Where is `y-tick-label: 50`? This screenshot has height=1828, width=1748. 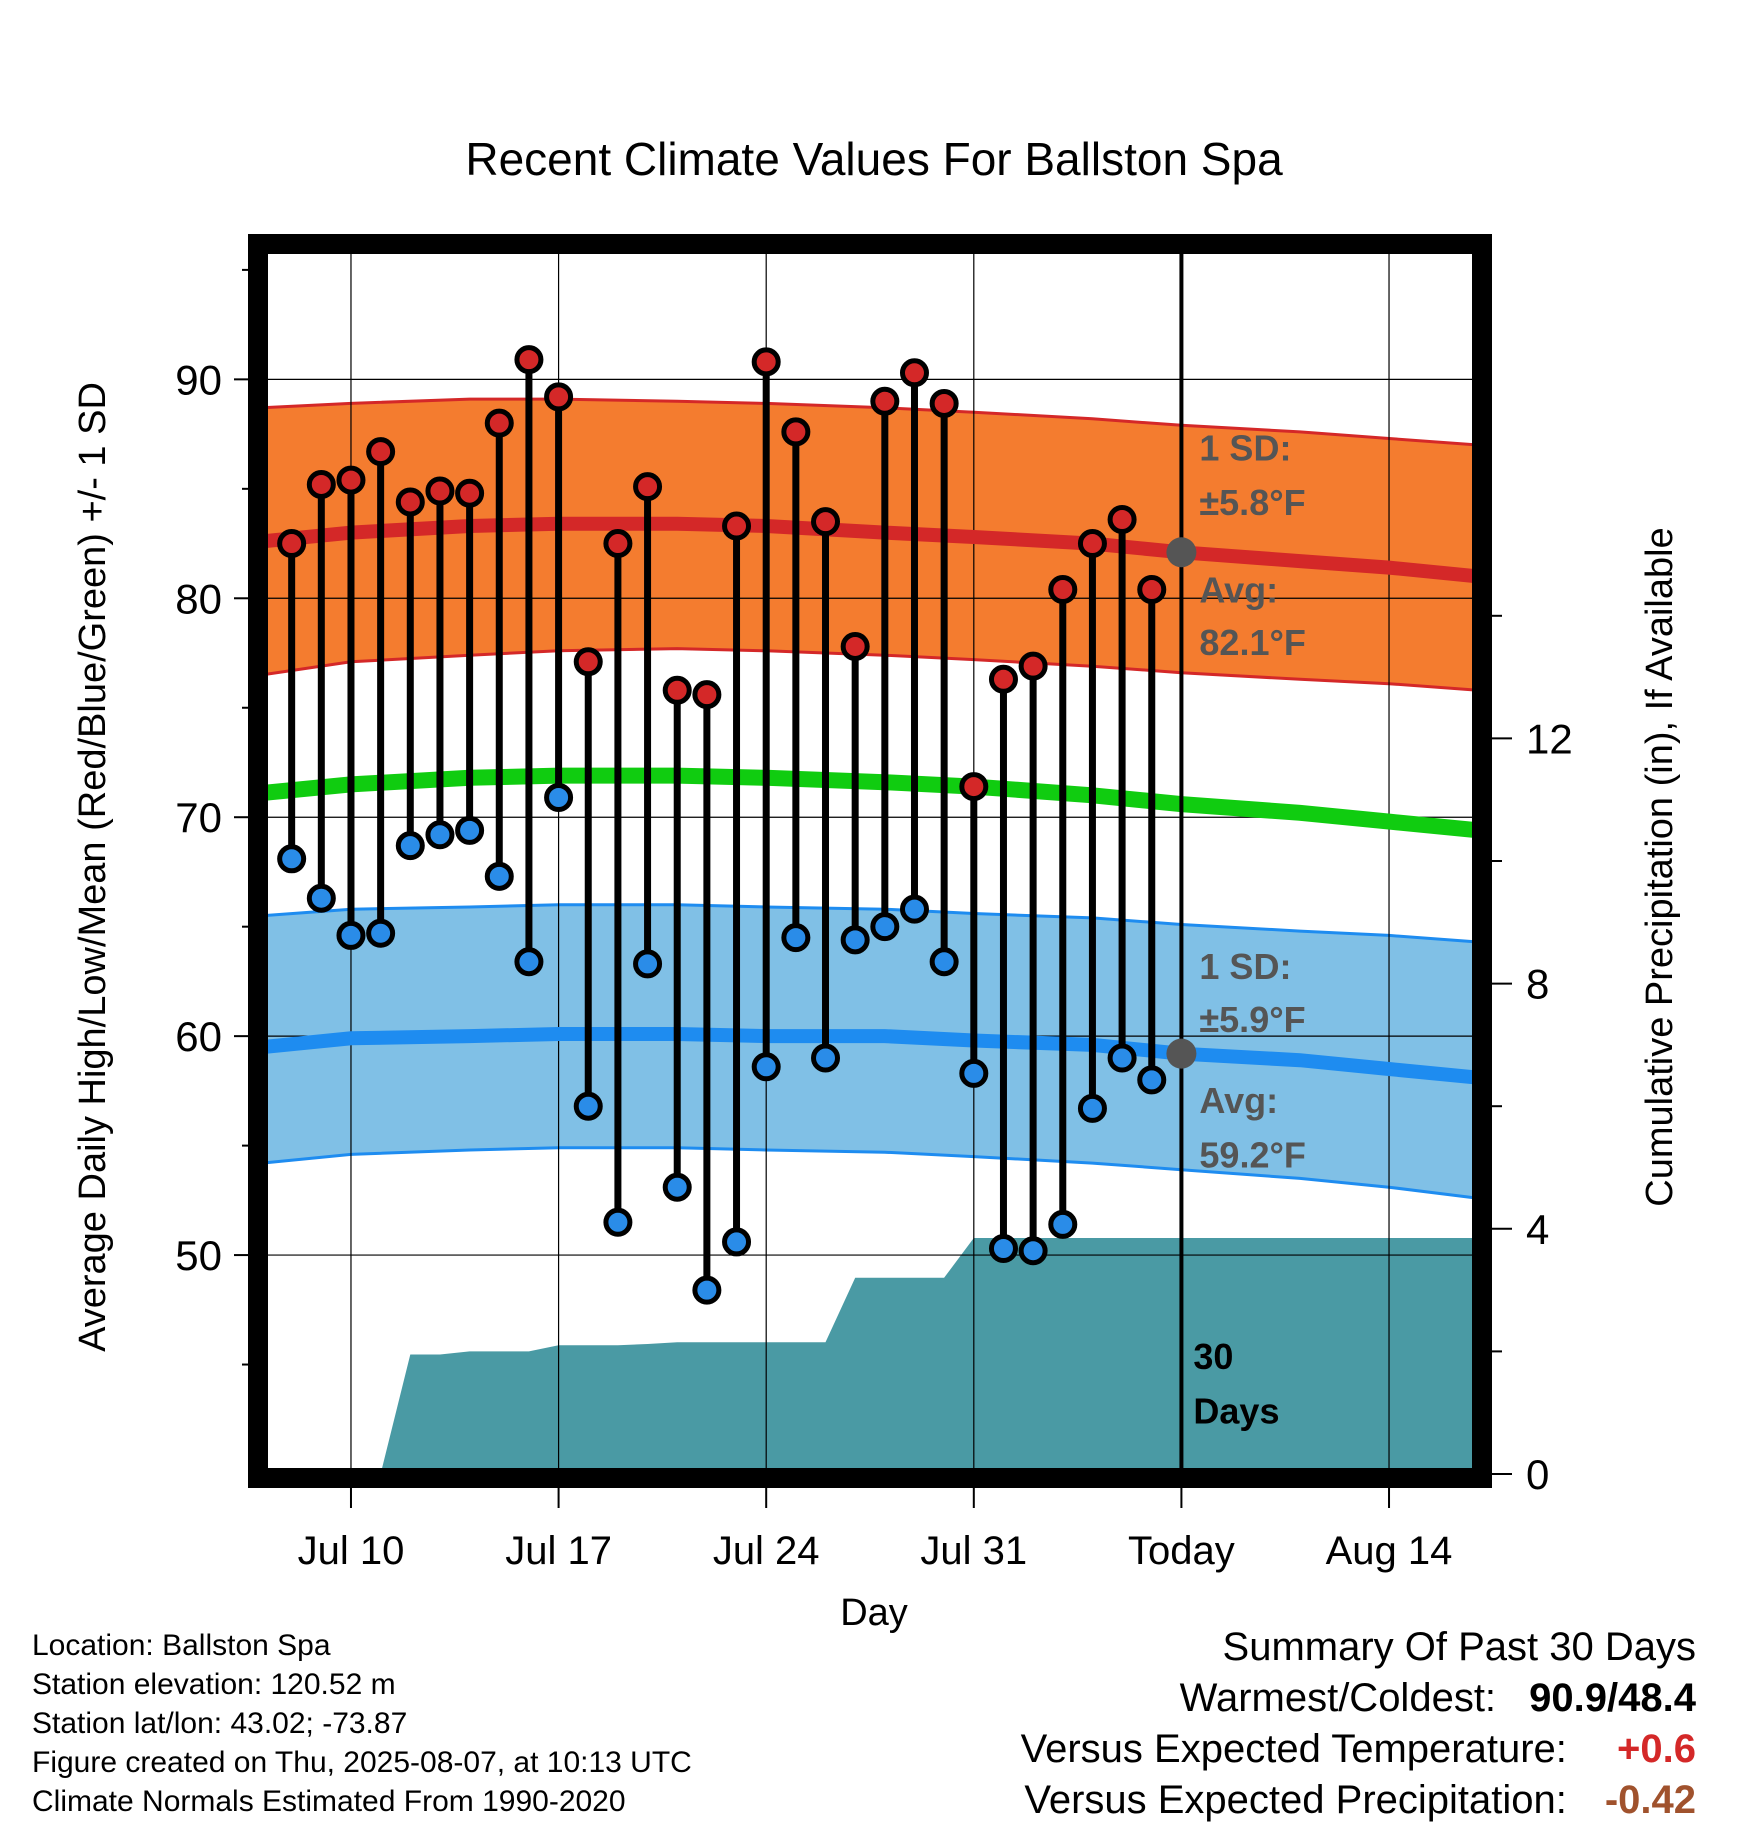 y-tick-label: 50 is located at coordinates (198, 1255).